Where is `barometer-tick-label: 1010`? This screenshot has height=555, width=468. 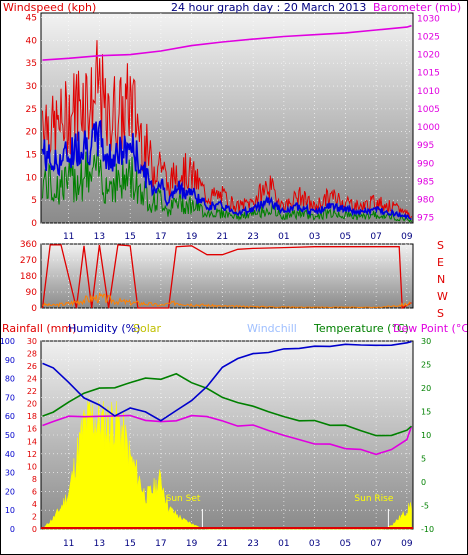
barometer-tick-label: 1010 is located at coordinates (428, 92).